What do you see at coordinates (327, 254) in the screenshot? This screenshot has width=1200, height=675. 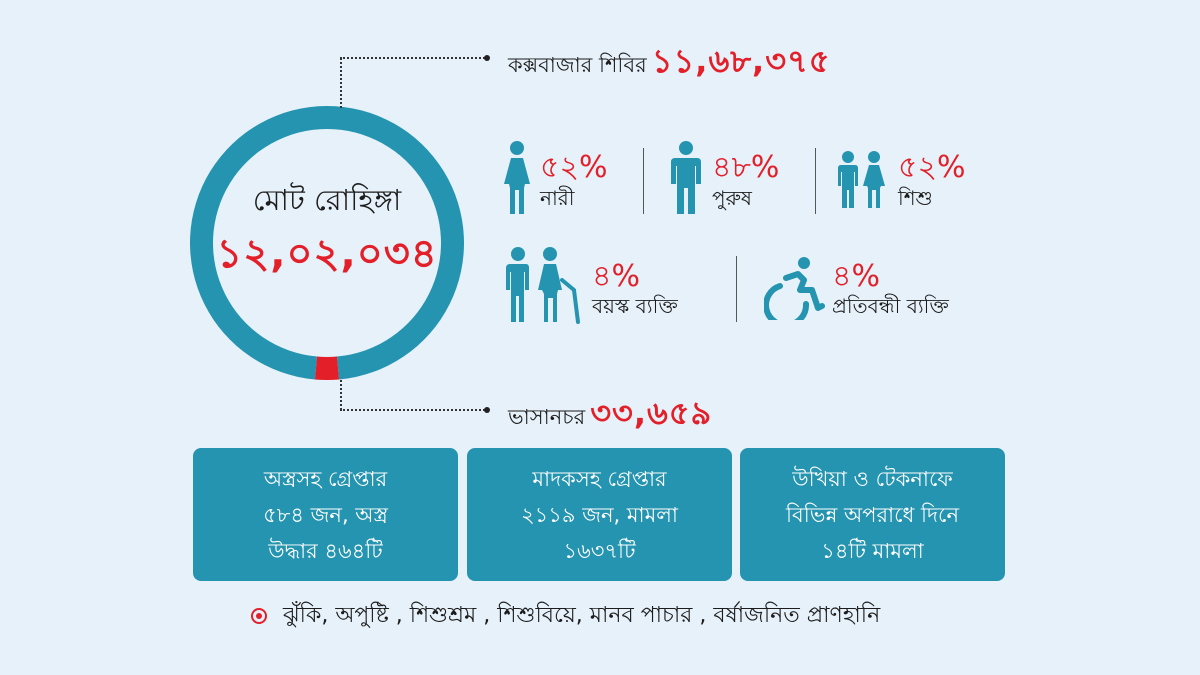 I see `ring-total-value: ১২,০২,০৩৪` at bounding box center [327, 254].